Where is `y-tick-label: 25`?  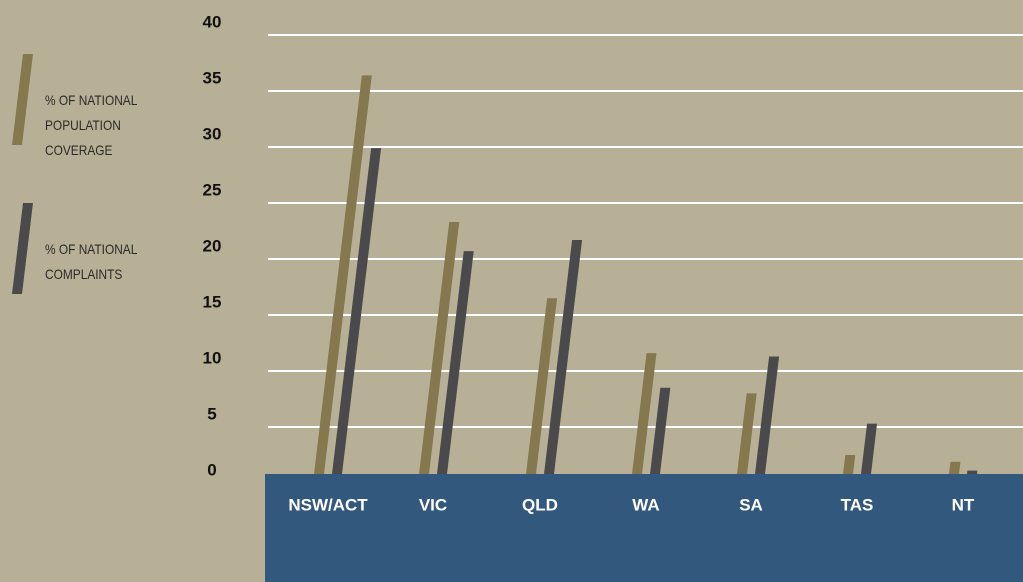 y-tick-label: 25 is located at coordinates (212, 189).